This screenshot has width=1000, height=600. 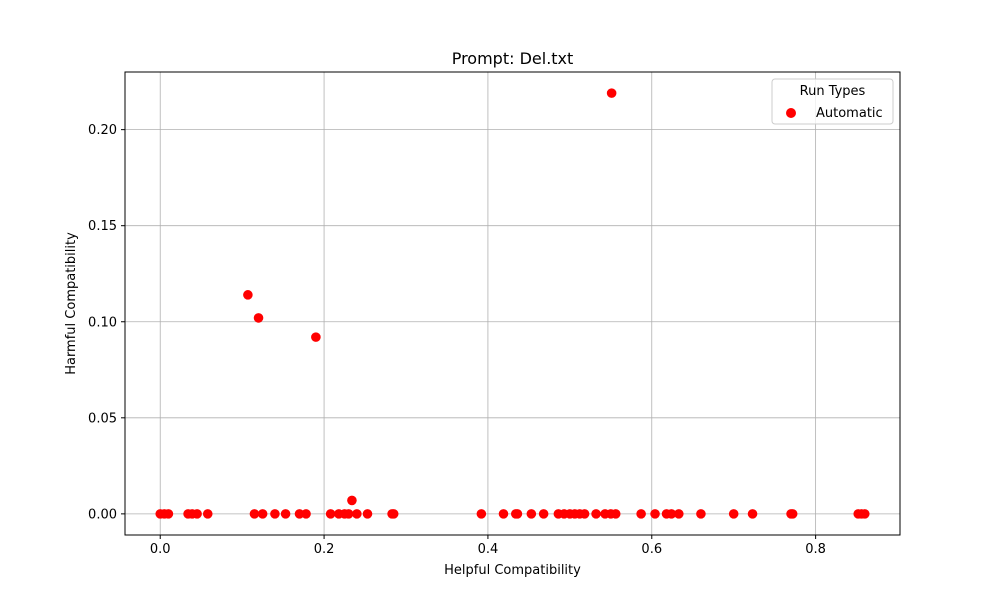 What do you see at coordinates (651, 549) in the screenshot?
I see `x-tick-label: 0.6` at bounding box center [651, 549].